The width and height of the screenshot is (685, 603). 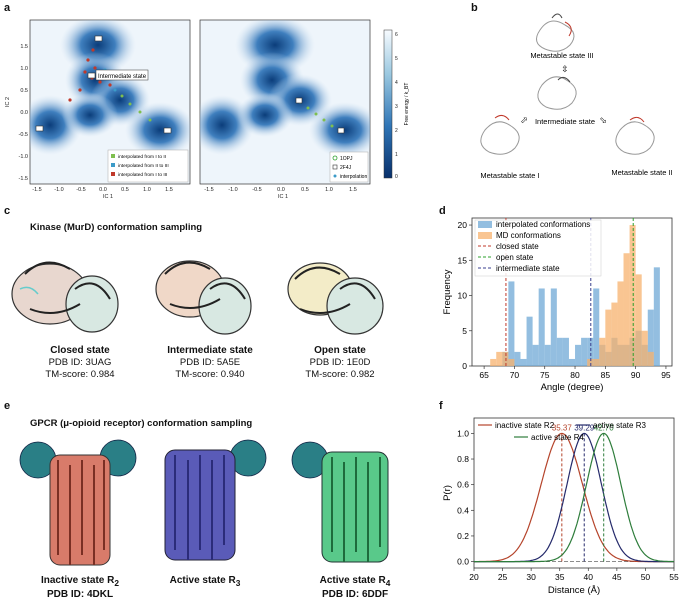 What do you see at coordinates (474, 8) in the screenshot?
I see `panel-letter-b: b` at bounding box center [474, 8].